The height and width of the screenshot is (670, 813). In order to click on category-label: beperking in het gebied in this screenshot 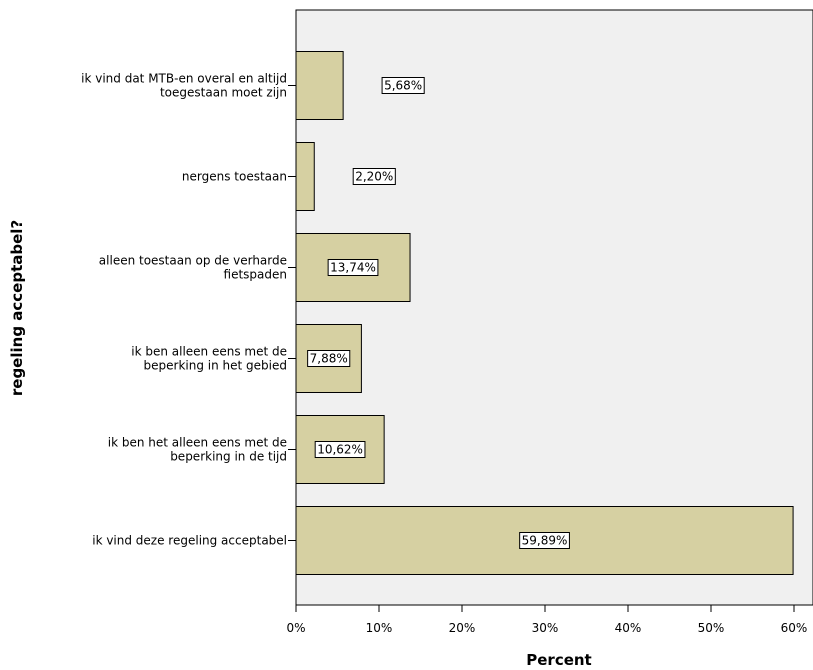, I will do `click(215, 366)`.